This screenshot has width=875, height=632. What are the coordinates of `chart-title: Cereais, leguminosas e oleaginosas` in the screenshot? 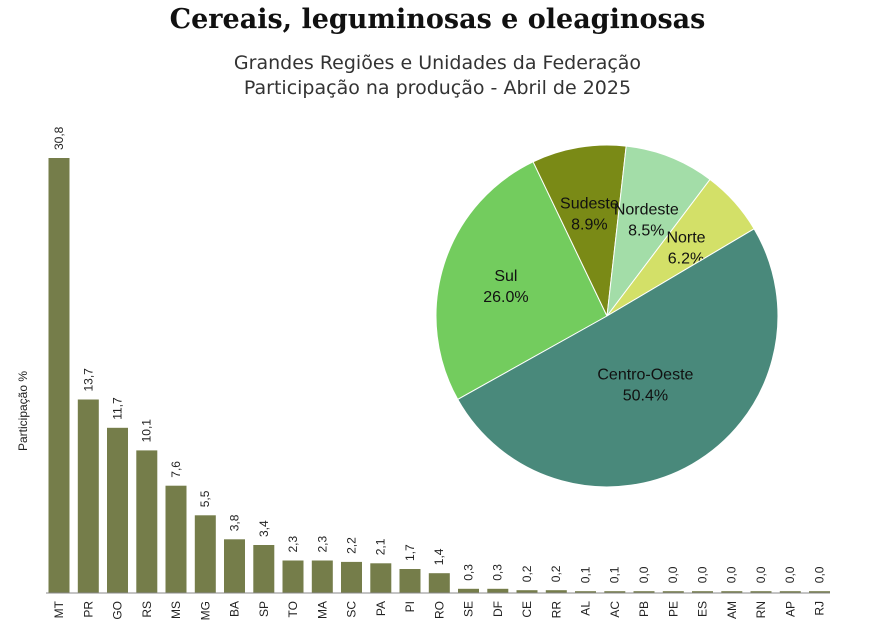 It's located at (437, 19).